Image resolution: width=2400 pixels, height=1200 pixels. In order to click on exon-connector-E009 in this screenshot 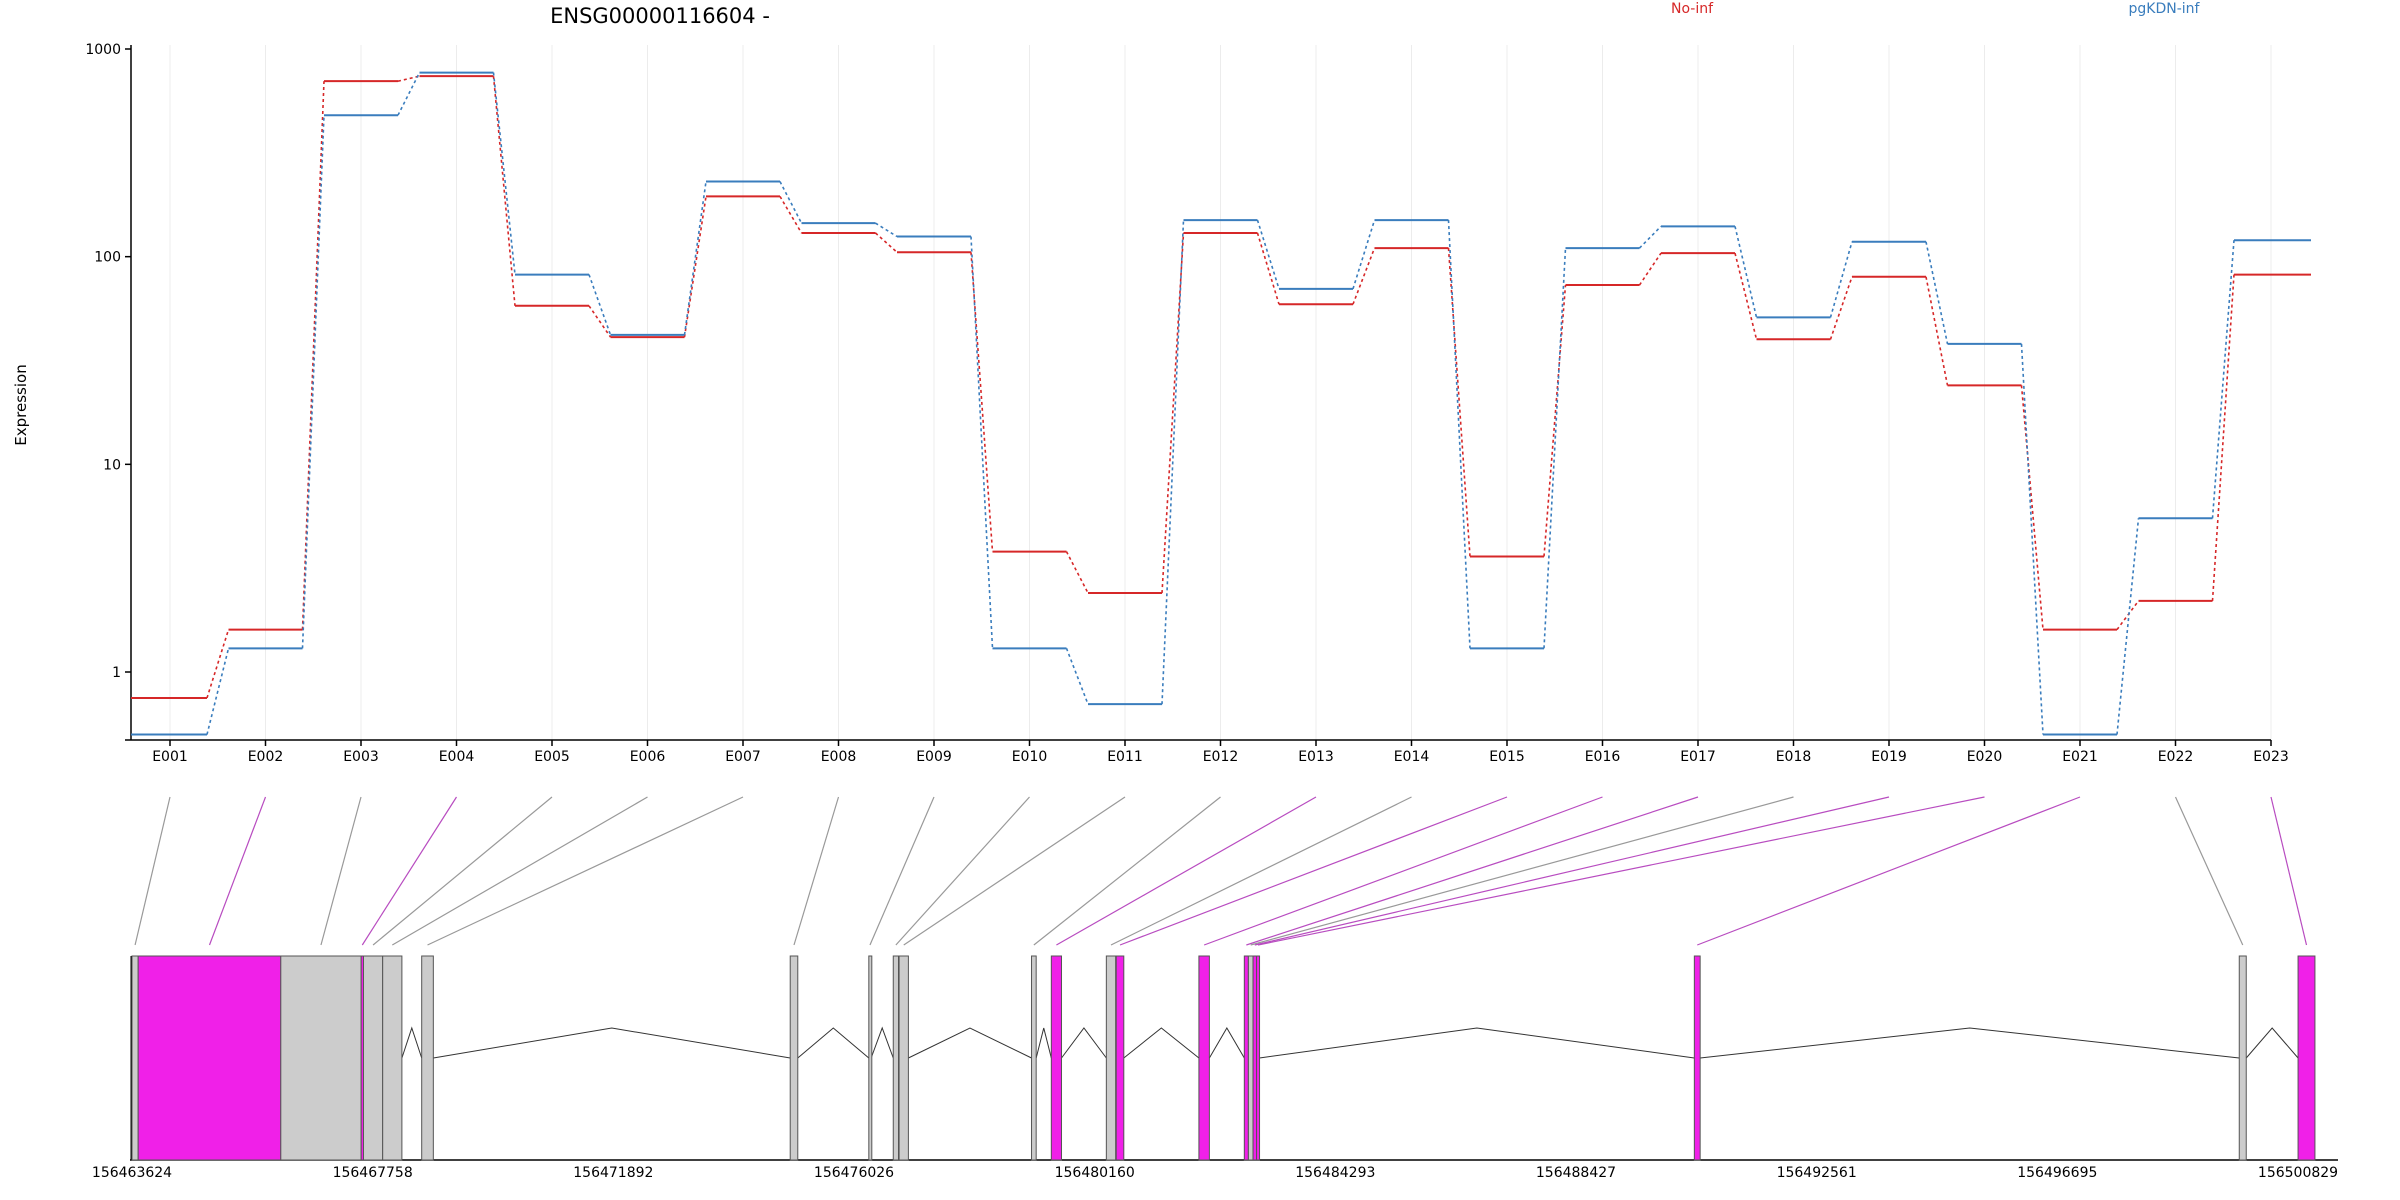, I will do `click(902, 871)`.